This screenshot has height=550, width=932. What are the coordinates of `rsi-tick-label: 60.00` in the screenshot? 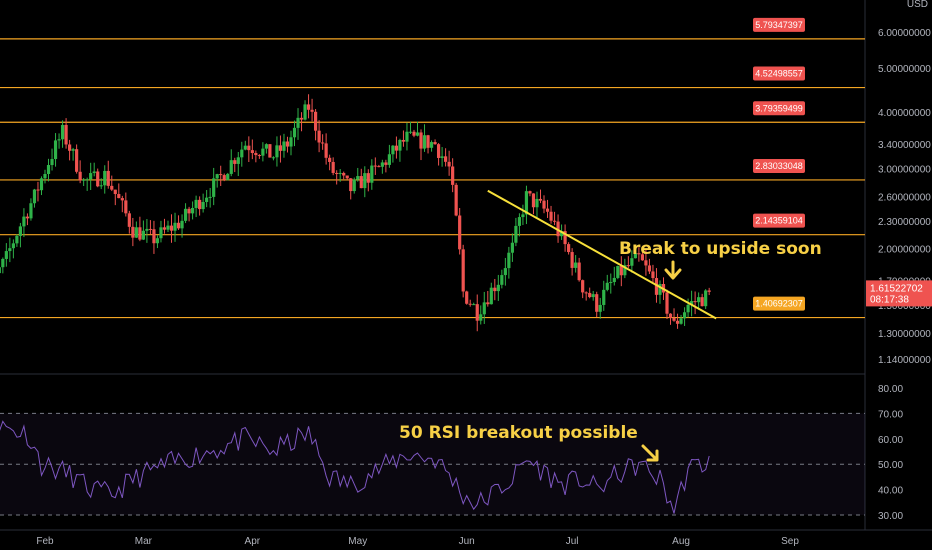 It's located at (890, 440).